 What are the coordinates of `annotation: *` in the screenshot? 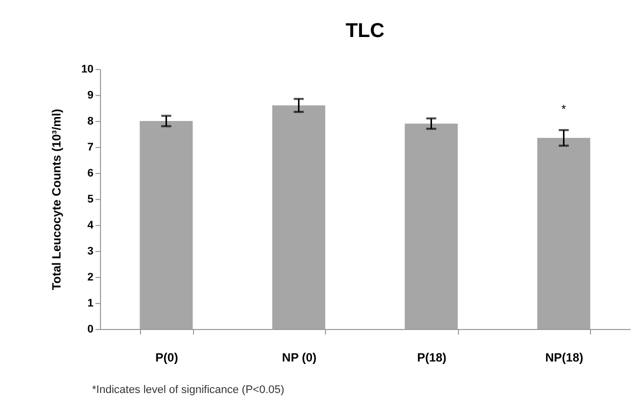 It's located at (563, 109).